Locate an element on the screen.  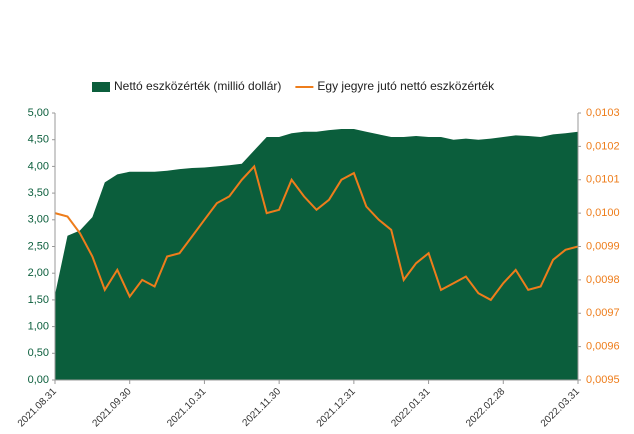
x-tick-label: 2021.11.30 is located at coordinates (261, 407).